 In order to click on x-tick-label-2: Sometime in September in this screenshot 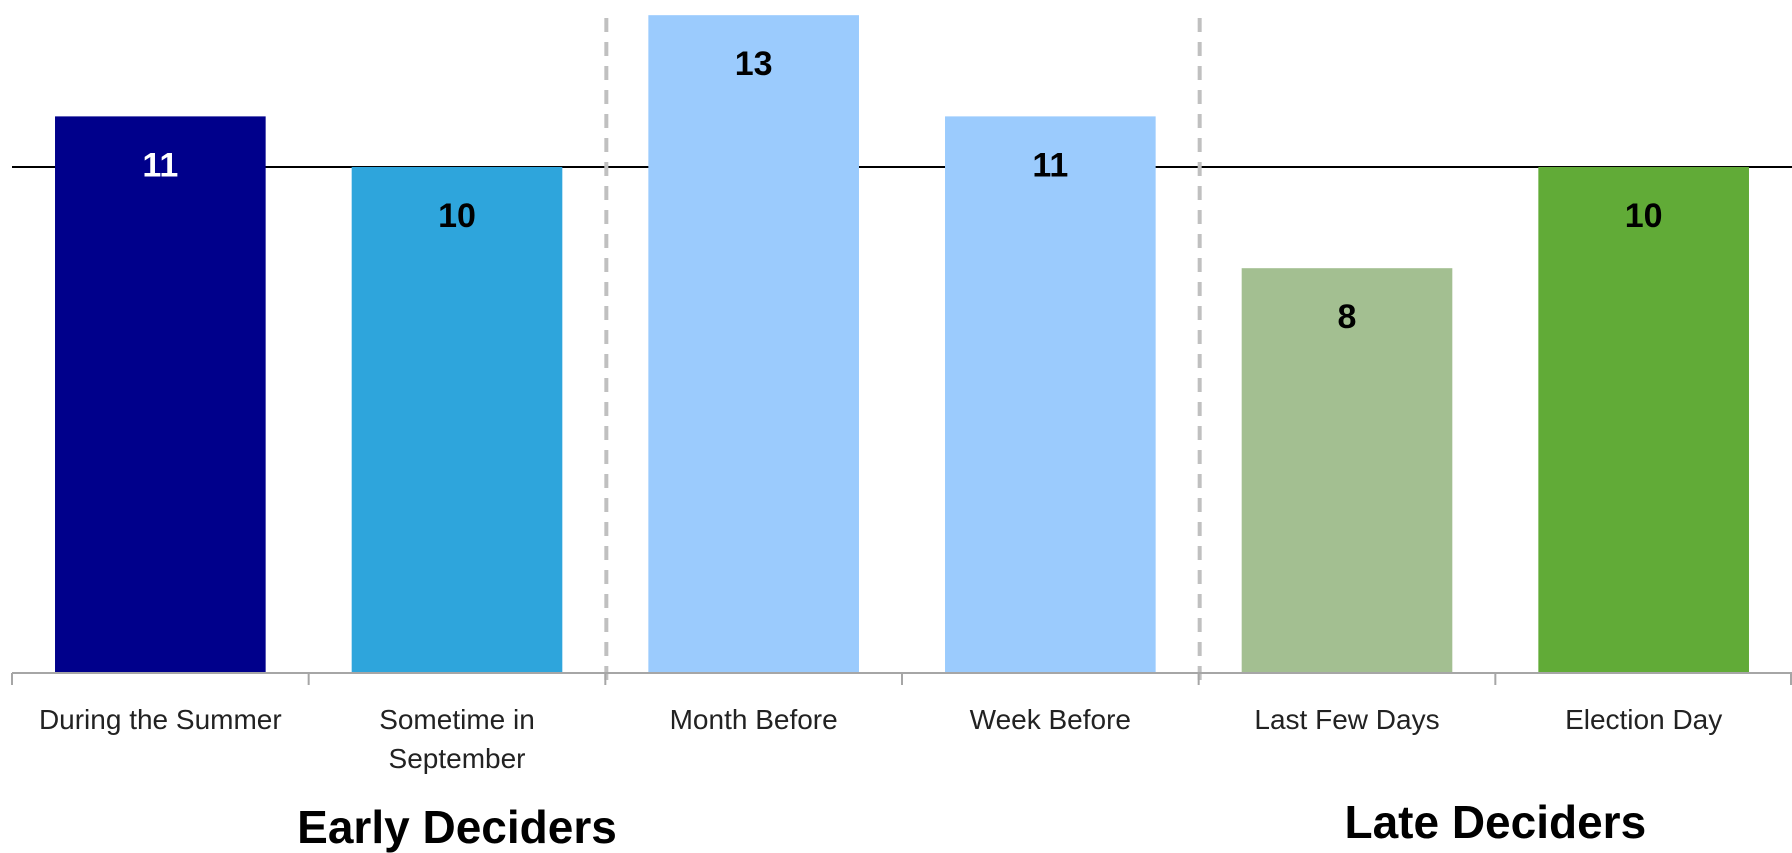, I will do `click(457, 739)`.